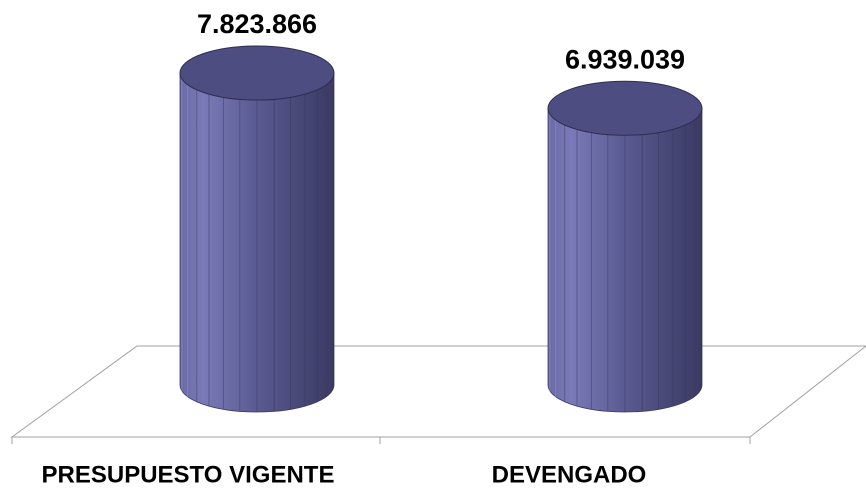 This screenshot has width=866, height=498. Describe the element at coordinates (188, 474) in the screenshot. I see `x-tick-label: PRESUPUESTO VIGENTE` at that location.